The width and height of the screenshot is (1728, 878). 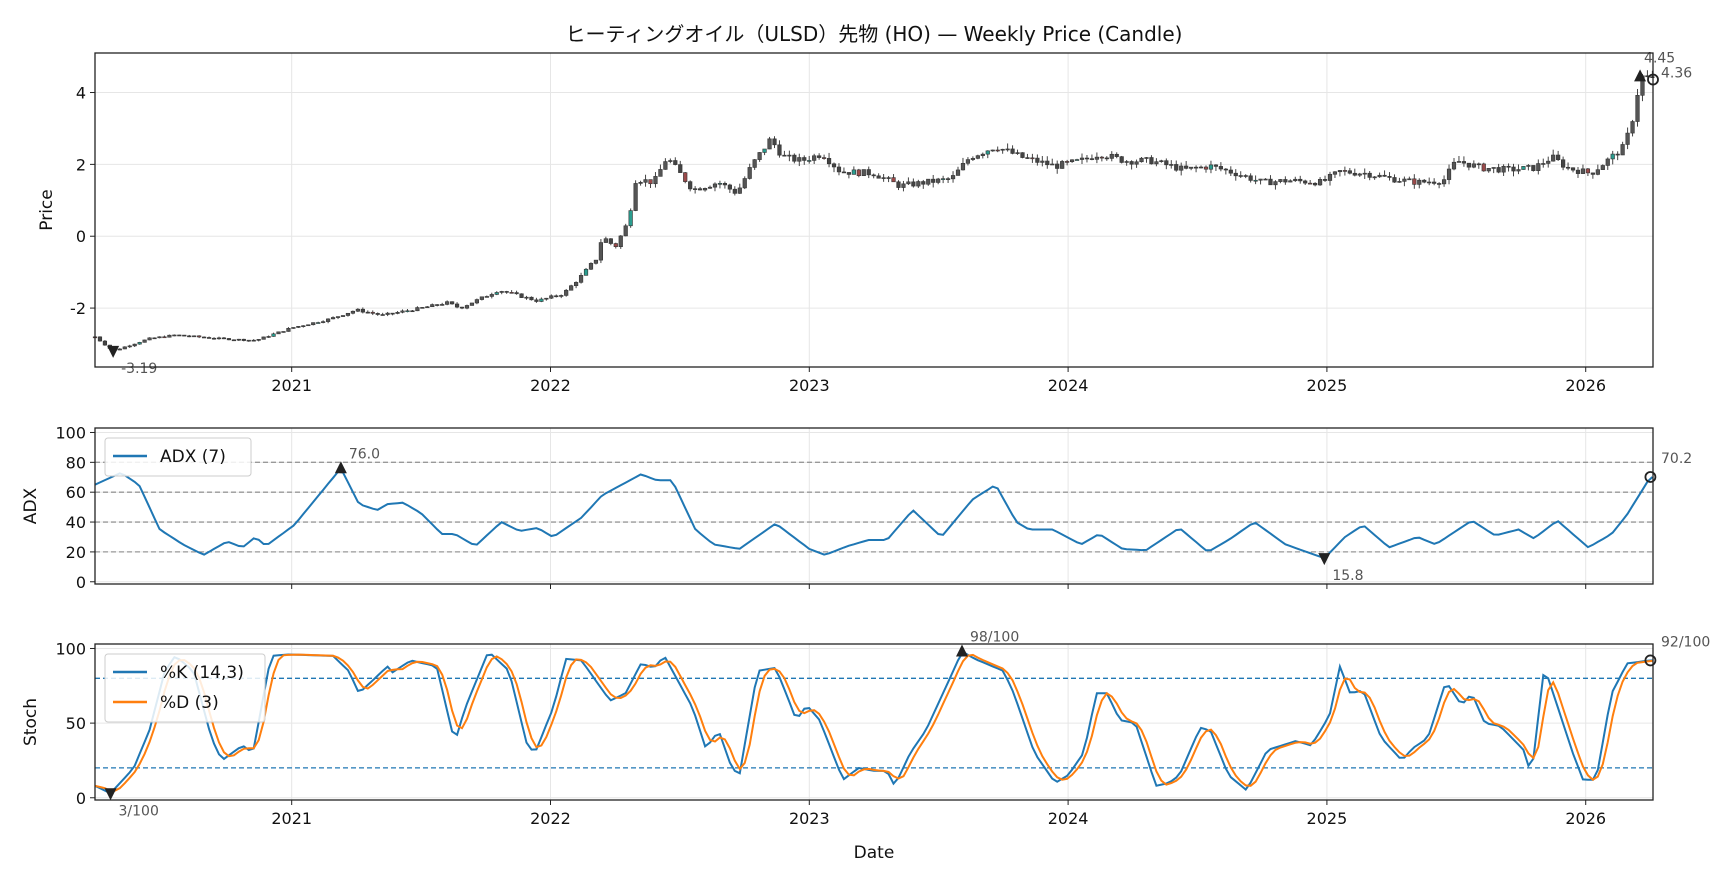 What do you see at coordinates (70, 648) in the screenshot?
I see `y-tick-label: 100` at bounding box center [70, 648].